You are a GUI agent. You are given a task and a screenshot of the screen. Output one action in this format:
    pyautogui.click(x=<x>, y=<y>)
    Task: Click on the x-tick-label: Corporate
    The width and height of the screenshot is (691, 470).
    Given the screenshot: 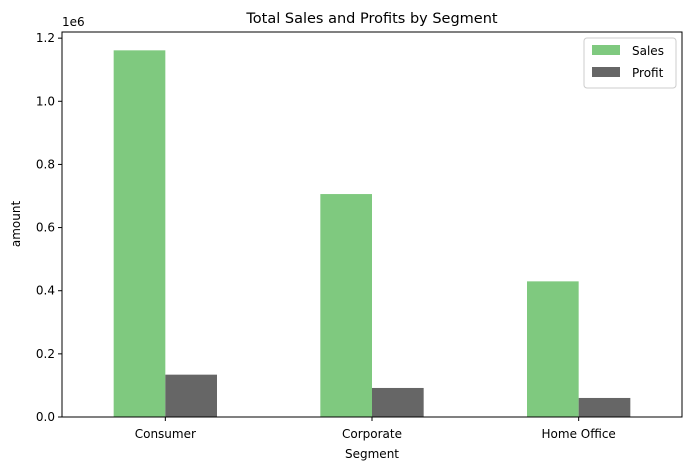 What is the action you would take?
    pyautogui.click(x=372, y=434)
    